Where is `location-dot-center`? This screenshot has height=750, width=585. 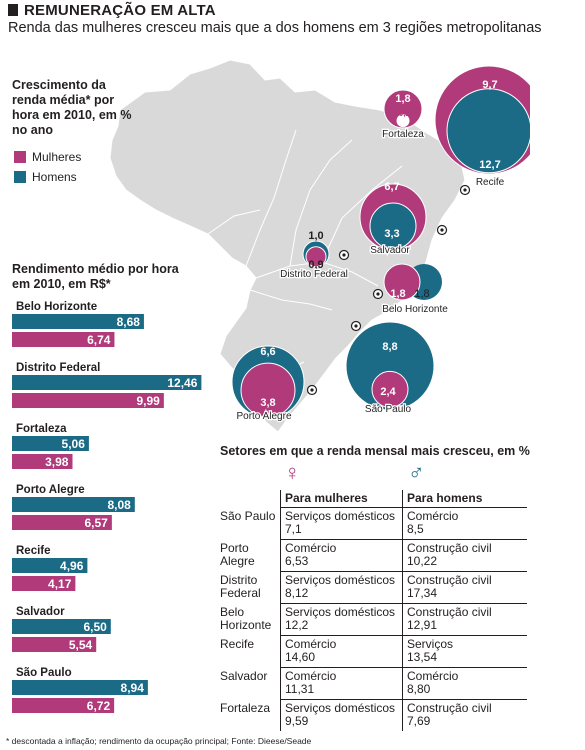 location-dot-center is located at coordinates (378, 294).